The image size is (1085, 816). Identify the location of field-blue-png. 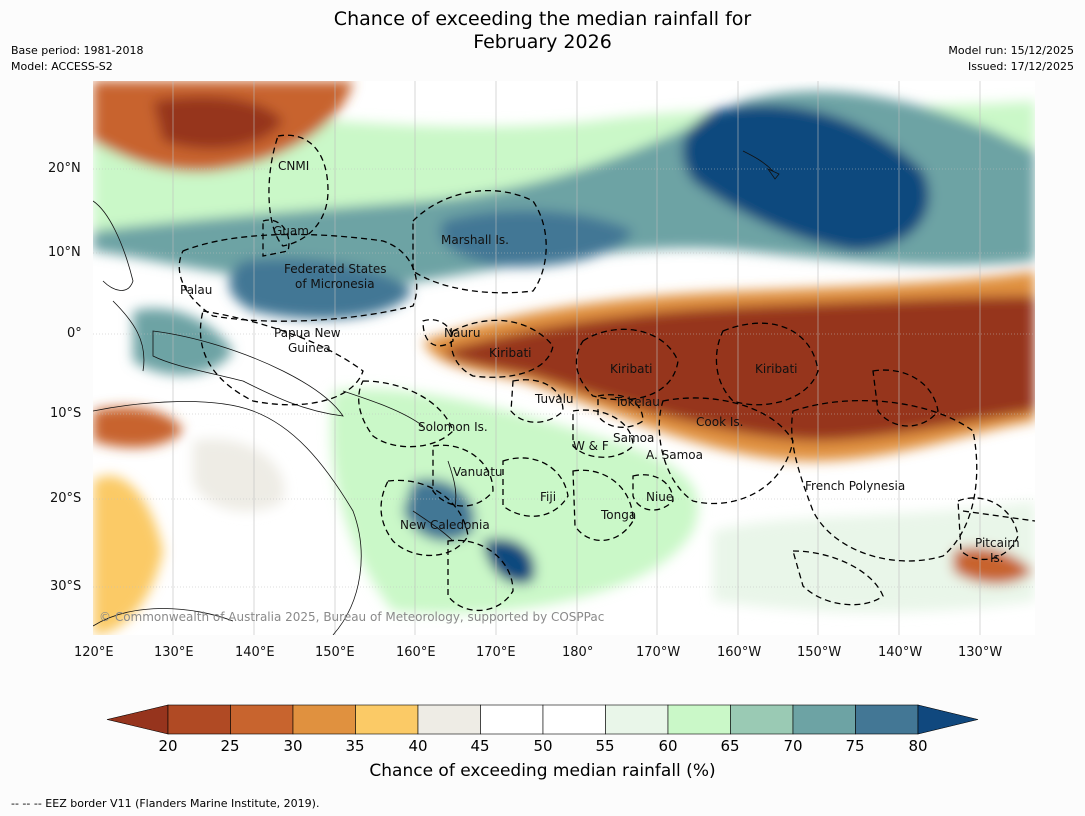
(183, 341).